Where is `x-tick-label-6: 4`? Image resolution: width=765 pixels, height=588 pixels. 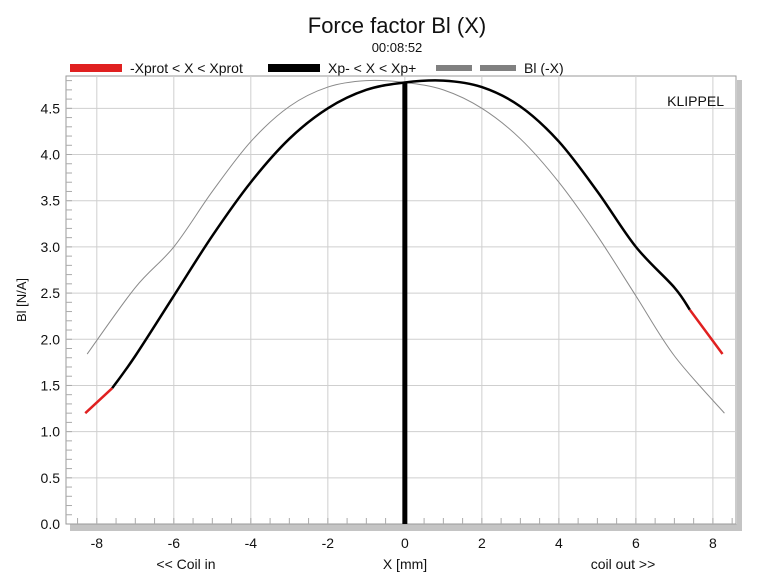 x-tick-label-6: 4 is located at coordinates (559, 543).